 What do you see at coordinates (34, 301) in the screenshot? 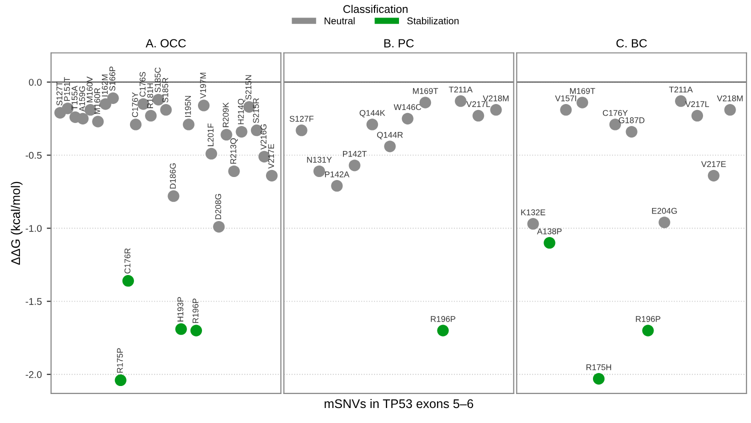
I see `y-tick-label: -1.5` at bounding box center [34, 301].